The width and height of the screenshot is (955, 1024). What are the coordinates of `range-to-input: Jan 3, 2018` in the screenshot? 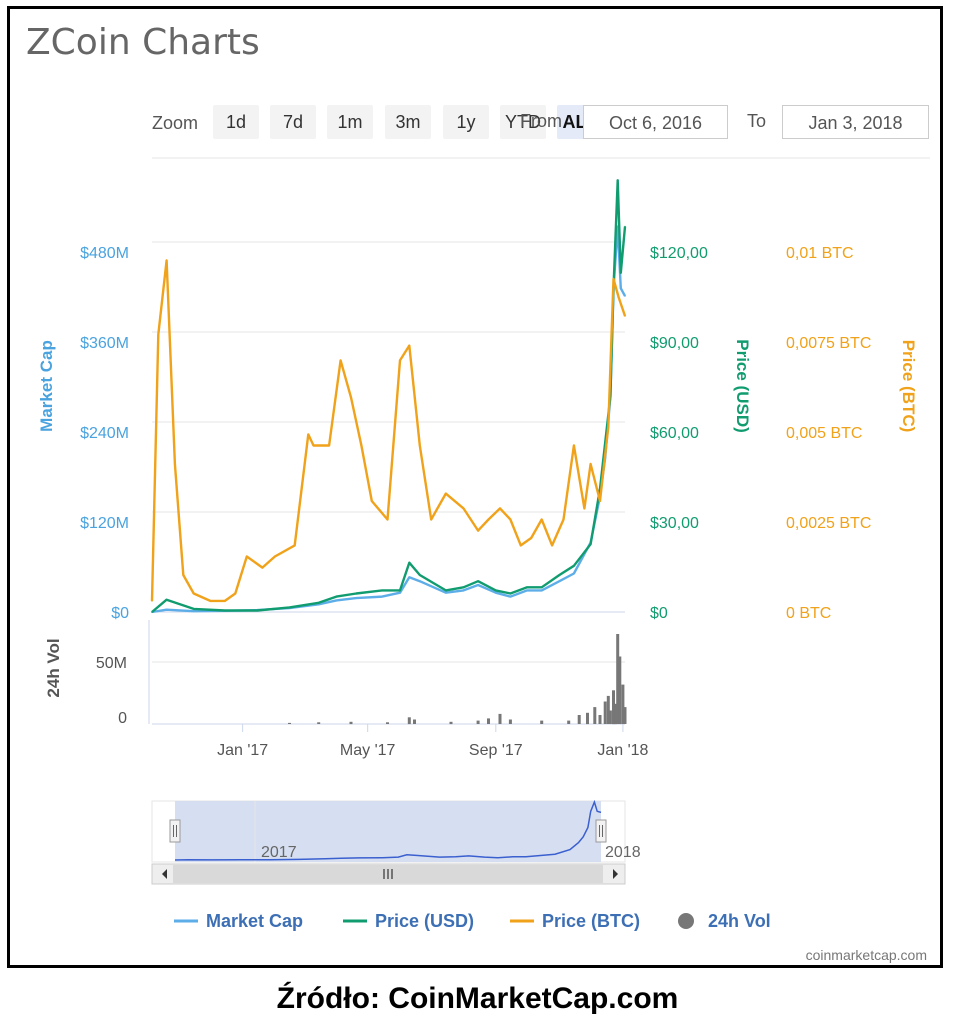 It's located at (855, 122).